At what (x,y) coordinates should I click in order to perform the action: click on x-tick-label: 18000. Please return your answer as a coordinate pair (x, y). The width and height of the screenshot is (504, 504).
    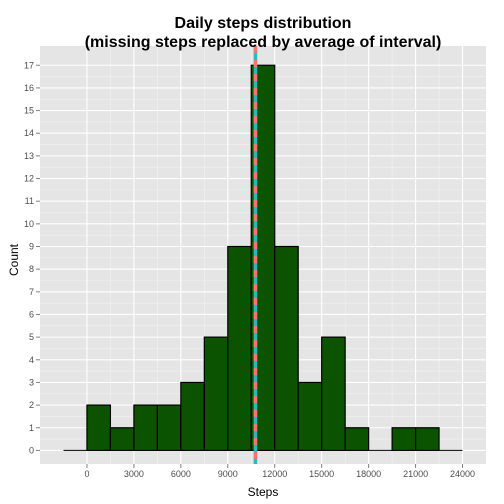
    Looking at the image, I should click on (368, 474).